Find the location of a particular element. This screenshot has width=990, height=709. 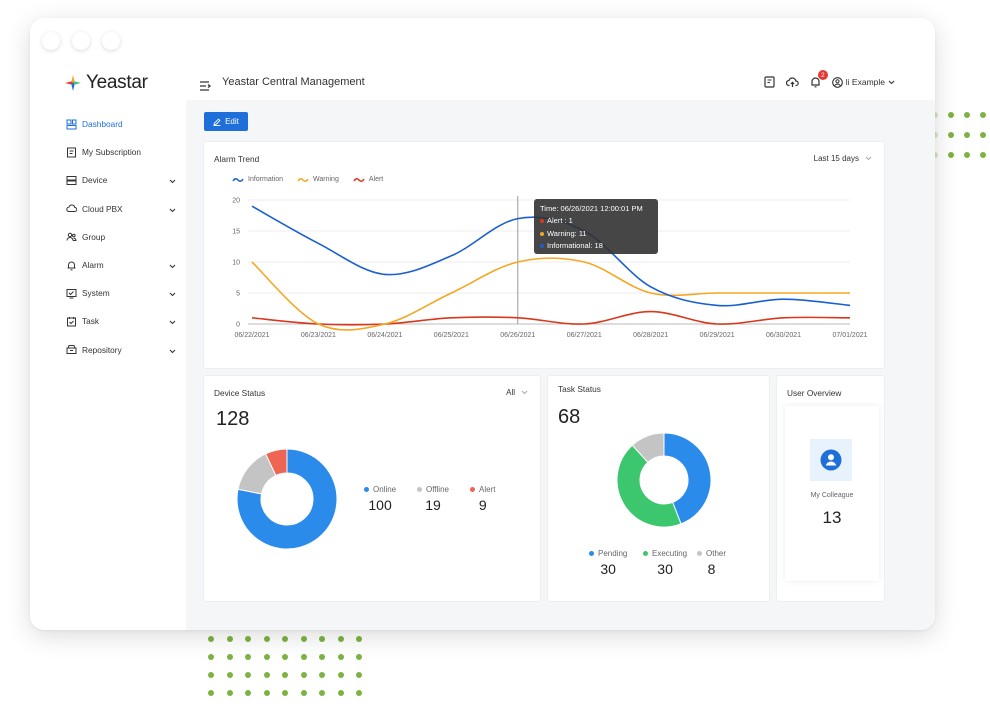

y-tick-label: 10 is located at coordinates (236, 263).